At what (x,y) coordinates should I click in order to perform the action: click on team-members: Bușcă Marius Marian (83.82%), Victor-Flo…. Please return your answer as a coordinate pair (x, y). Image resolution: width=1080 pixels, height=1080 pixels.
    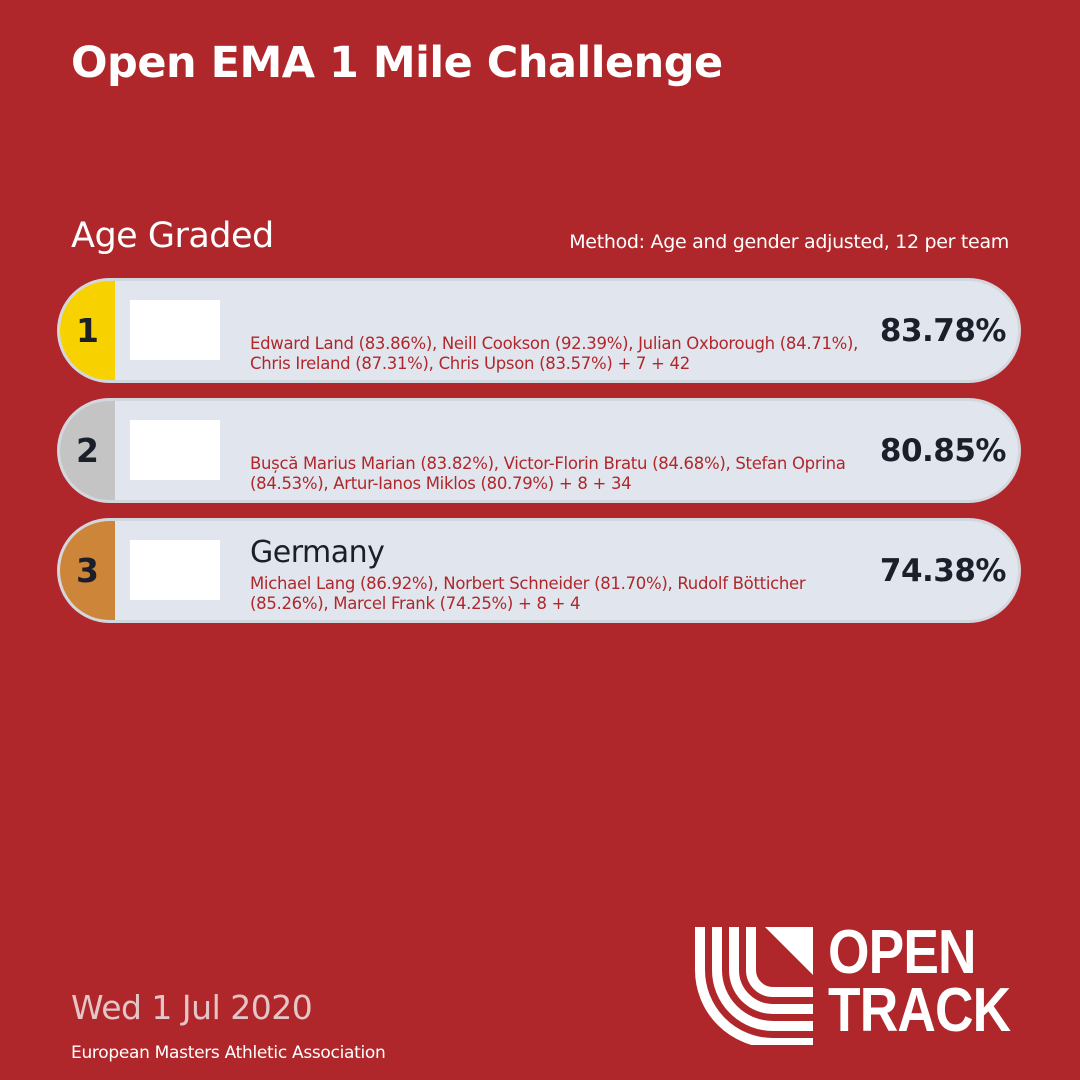
    Looking at the image, I should click on (548, 473).